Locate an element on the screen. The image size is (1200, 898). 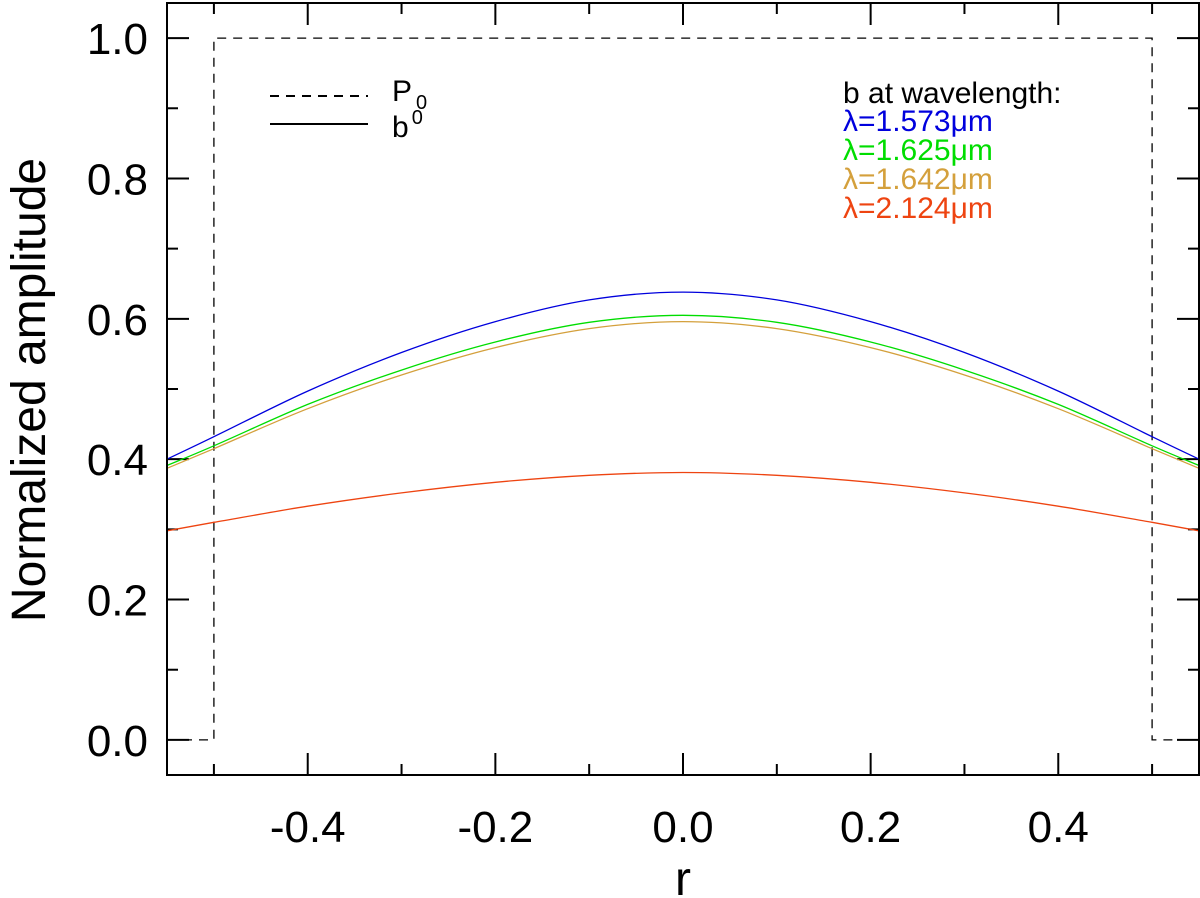
y-tick-label: 0.4 is located at coordinates (117, 460).